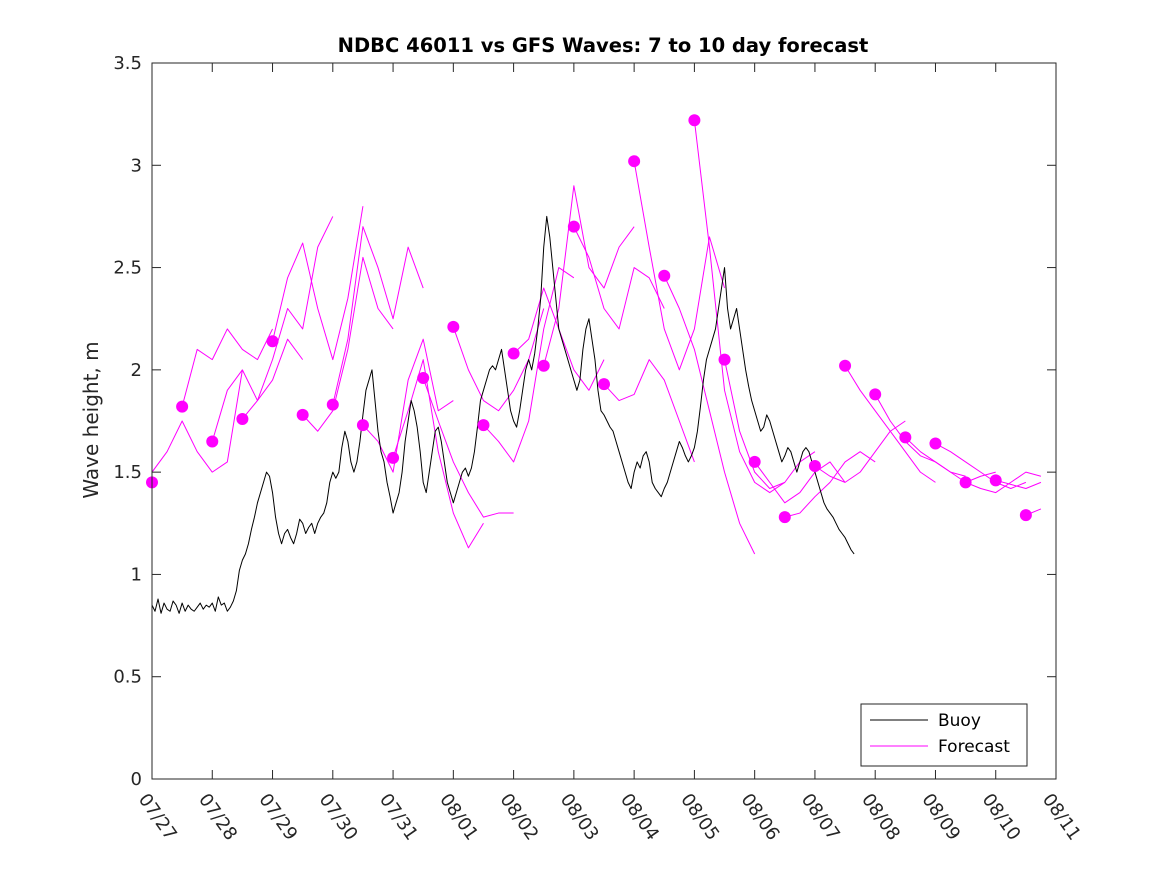 The height and width of the screenshot is (875, 1167). I want to click on legend-buoy-label: Buoy, so click(959, 721).